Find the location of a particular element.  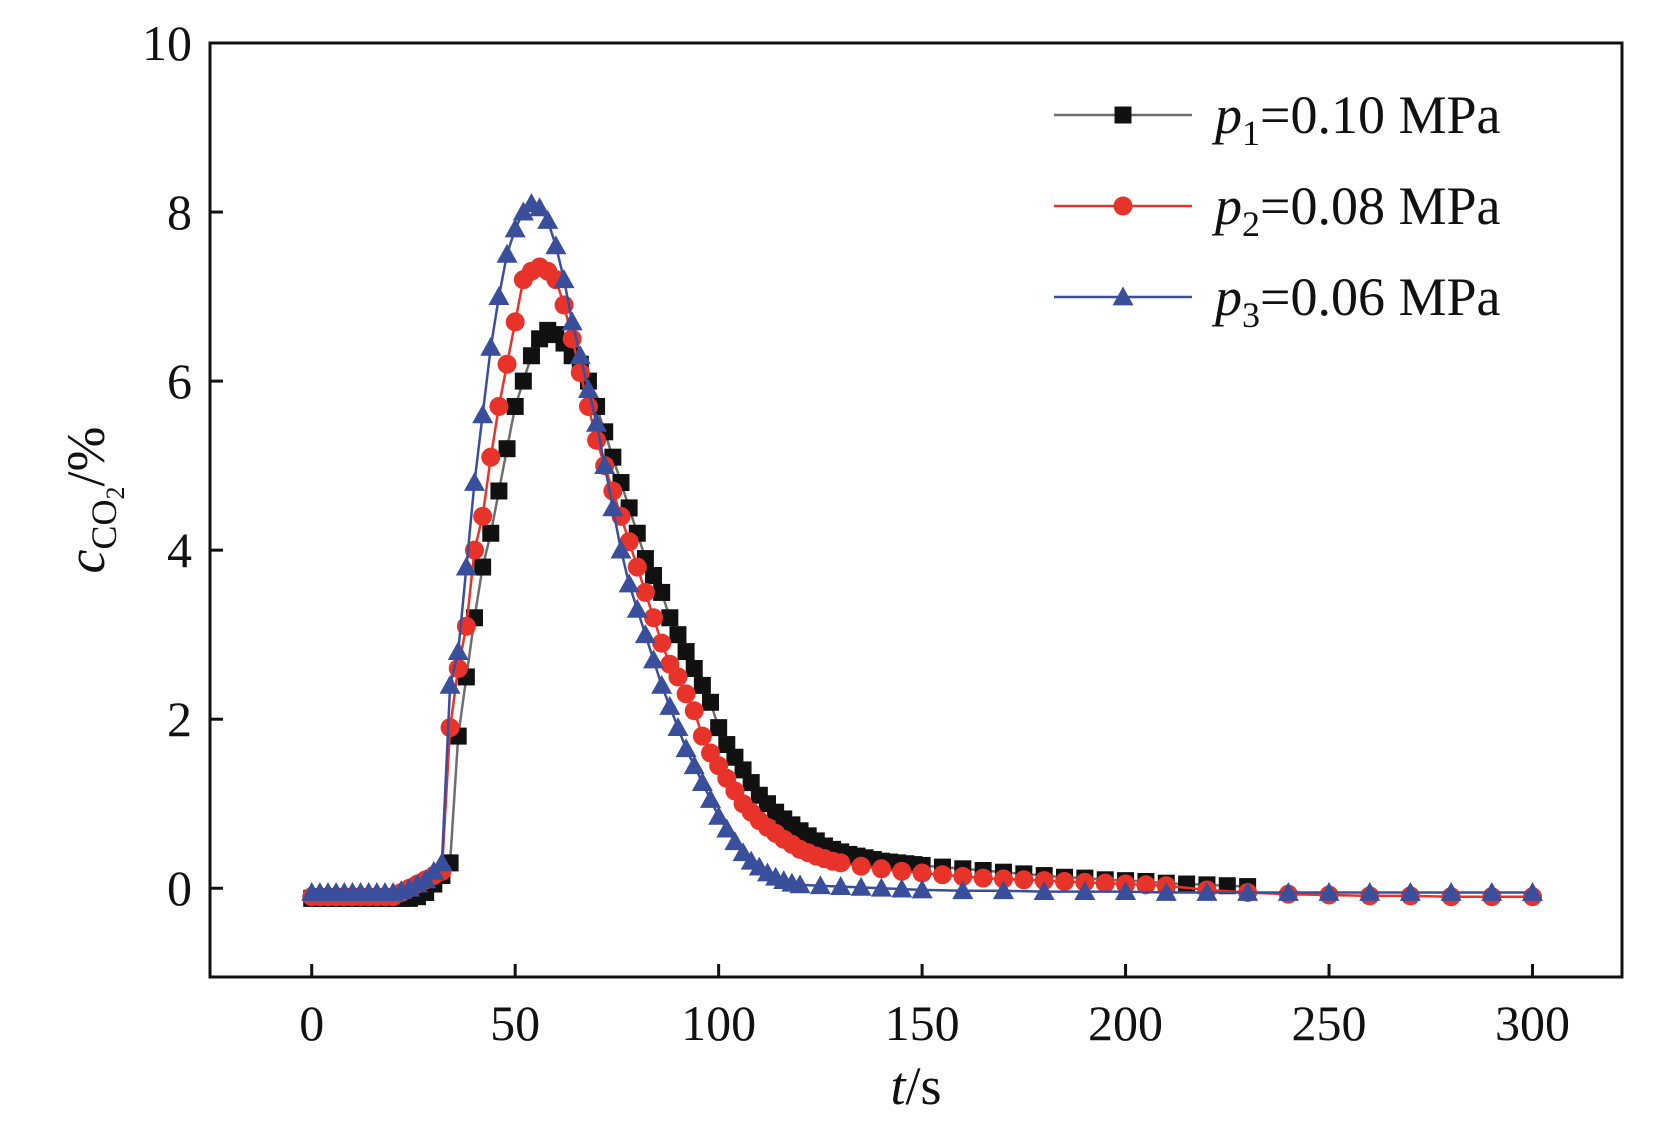

y-tick-label-0: 0 is located at coordinates (179, 888).